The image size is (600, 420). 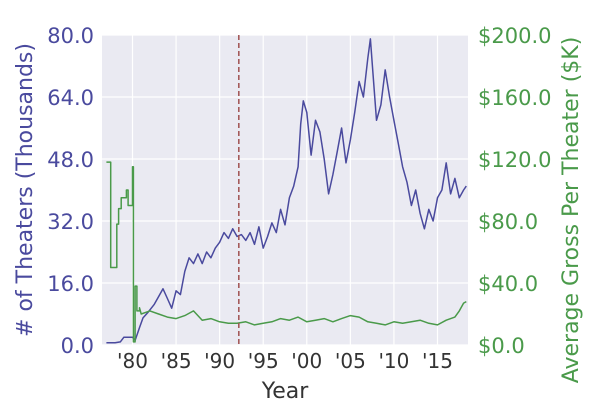 What do you see at coordinates (508, 222) in the screenshot?
I see `right-y-tick-label: $80.0` at bounding box center [508, 222].